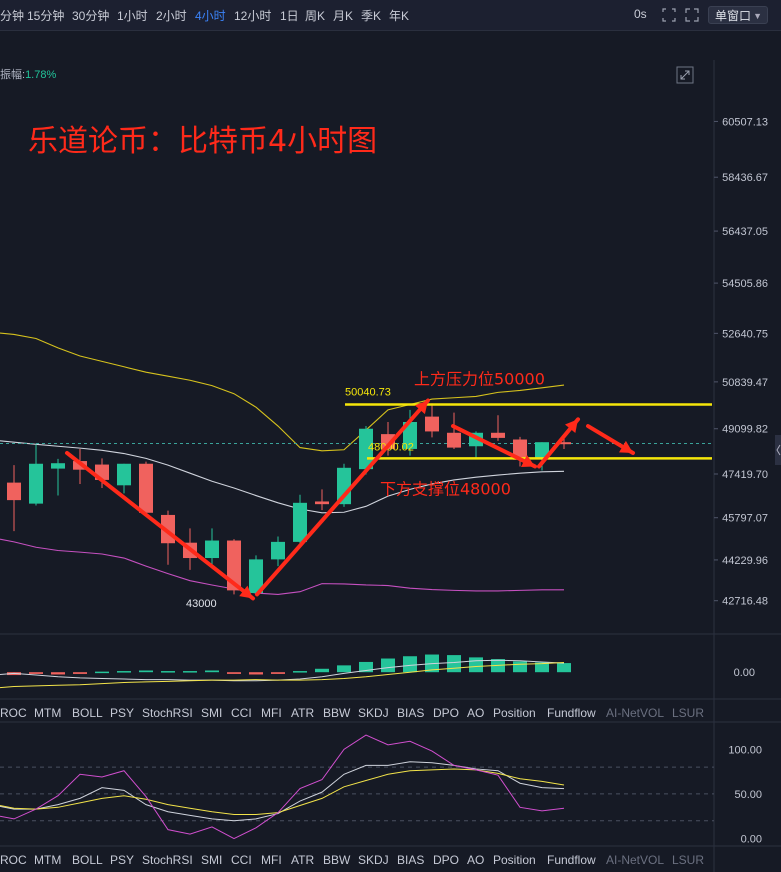 The image size is (781, 872). Describe the element at coordinates (282, 791) in the screenshot. I see `kdj-k-line` at that location.